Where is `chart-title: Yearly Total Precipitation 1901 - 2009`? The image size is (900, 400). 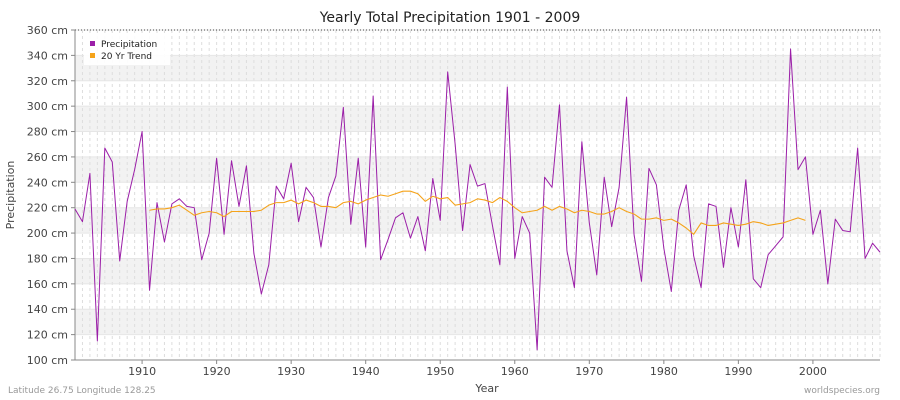
chart-title: Yearly Total Precipitation 1901 - 2009 is located at coordinates (450, 18).